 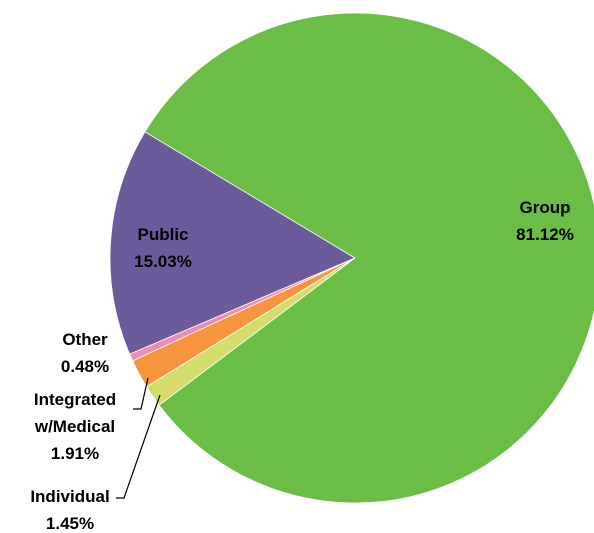 What do you see at coordinates (70, 523) in the screenshot?
I see `value-label: 1.45%` at bounding box center [70, 523].